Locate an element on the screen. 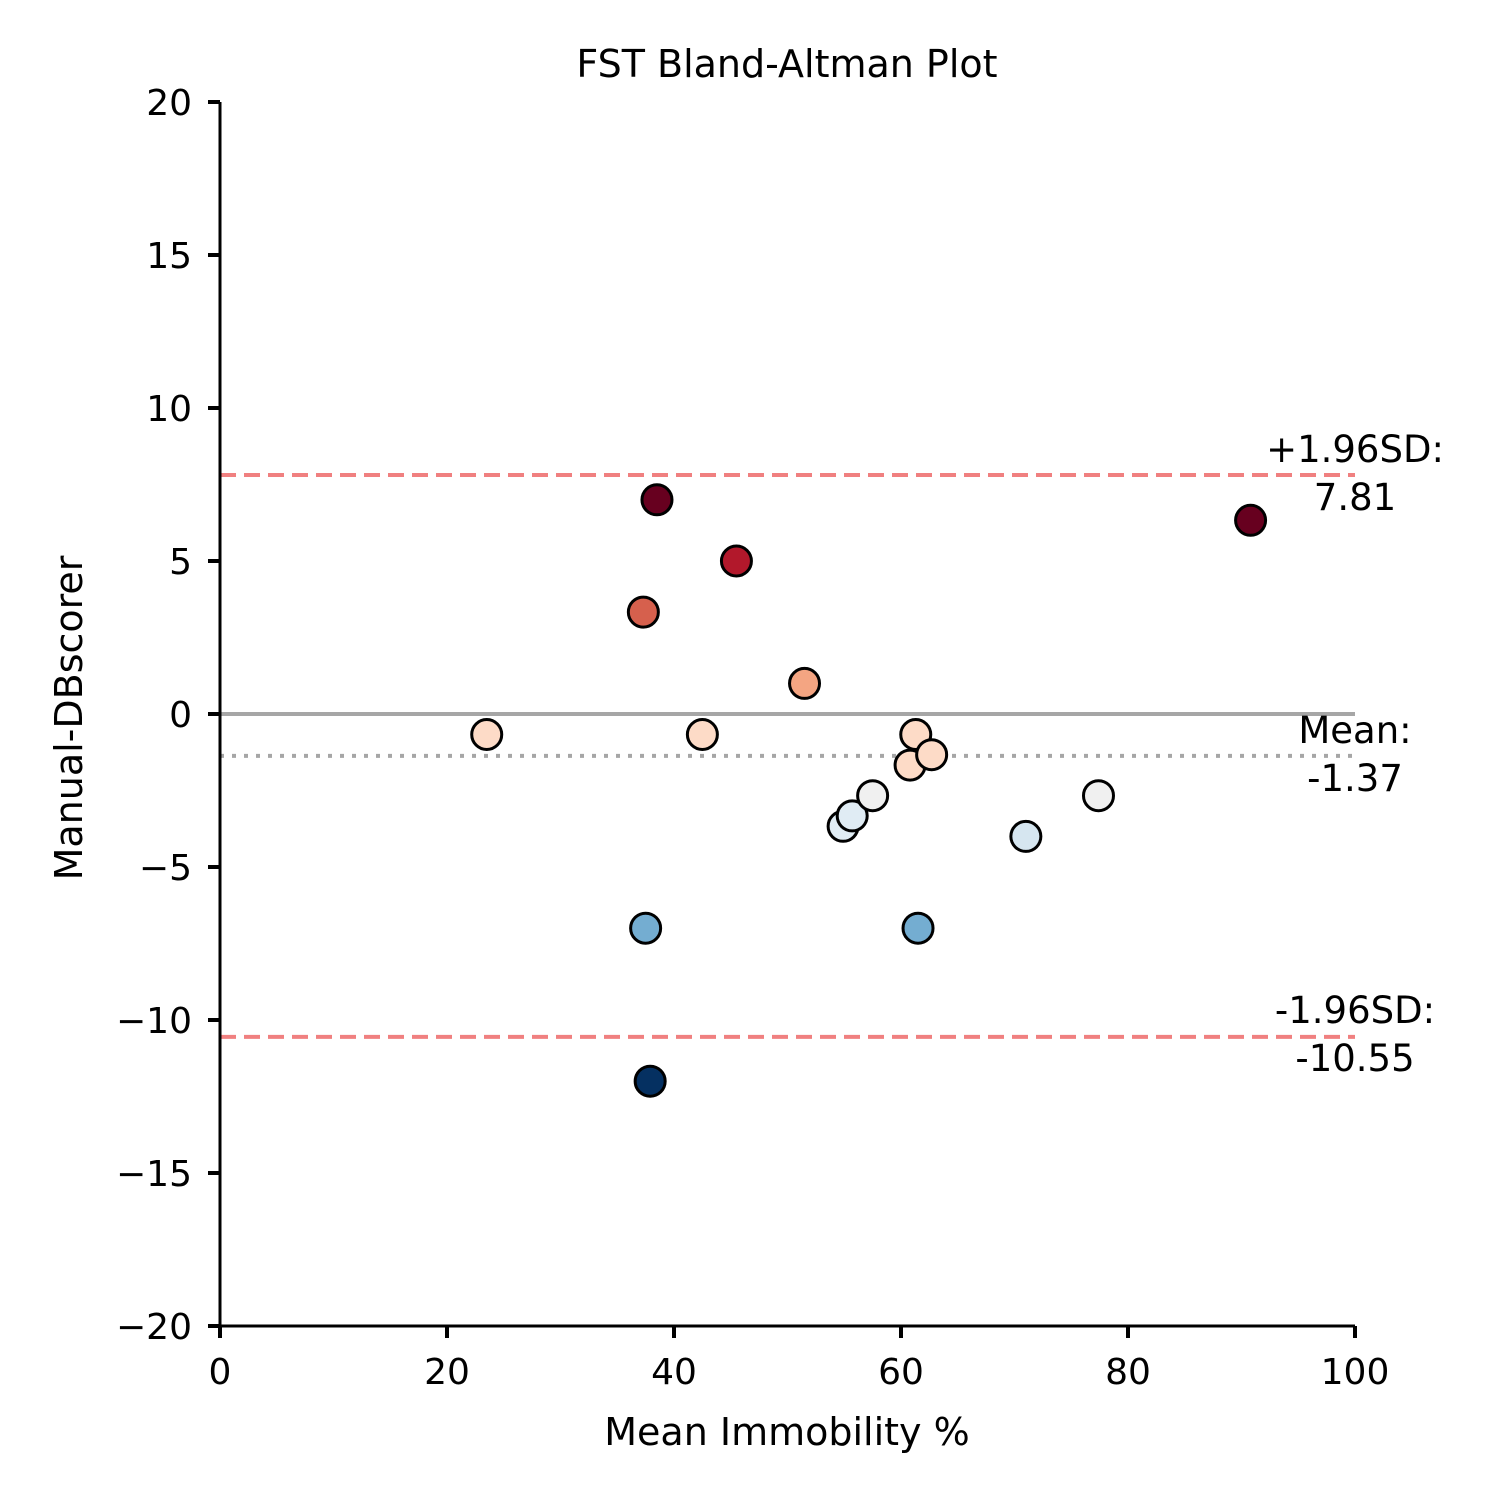 The image size is (1500, 1500). y-tick-label: 10 is located at coordinates (169, 409).